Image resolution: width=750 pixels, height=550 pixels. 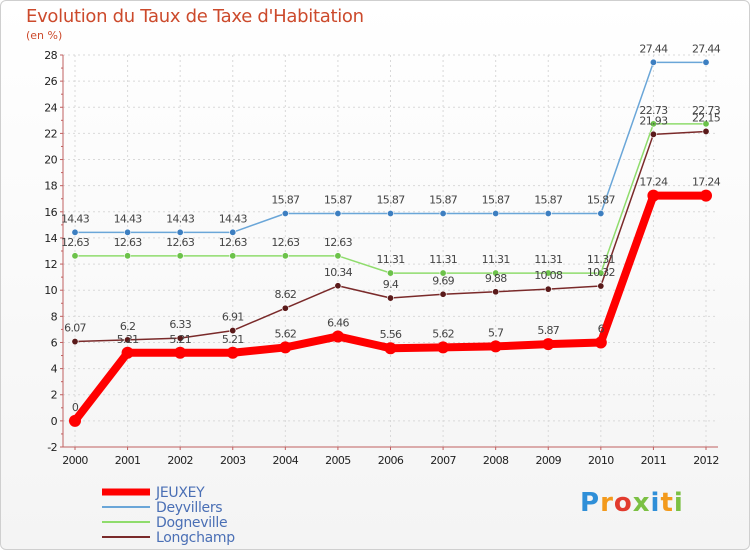 I want to click on y-tick-label: 4, so click(x=54, y=369).